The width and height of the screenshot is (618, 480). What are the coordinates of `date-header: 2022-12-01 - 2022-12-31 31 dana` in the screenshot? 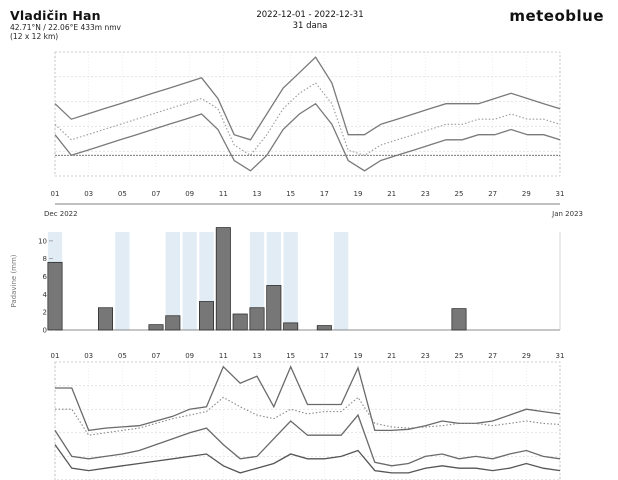 It's located at (310, 21).